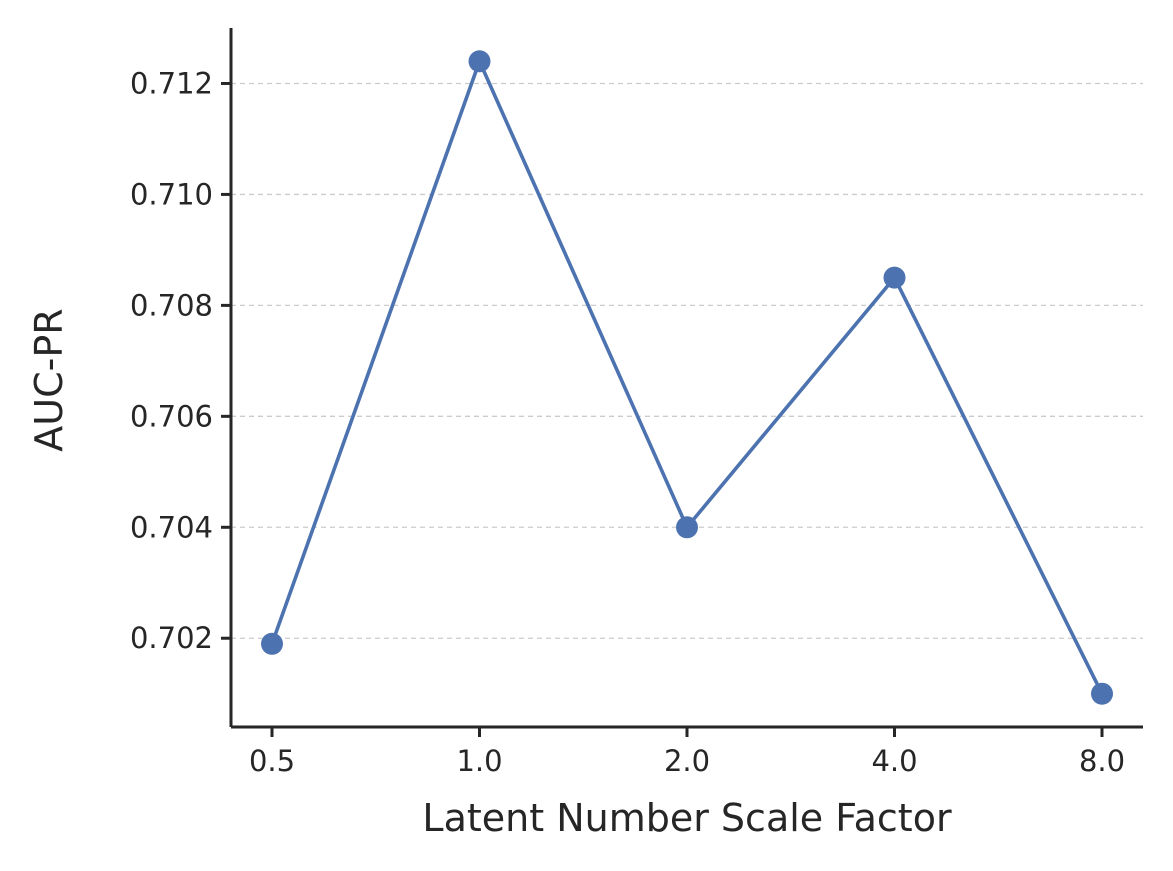  What do you see at coordinates (171, 416) in the screenshot?
I see `y-tick-label: 0.706` at bounding box center [171, 416].